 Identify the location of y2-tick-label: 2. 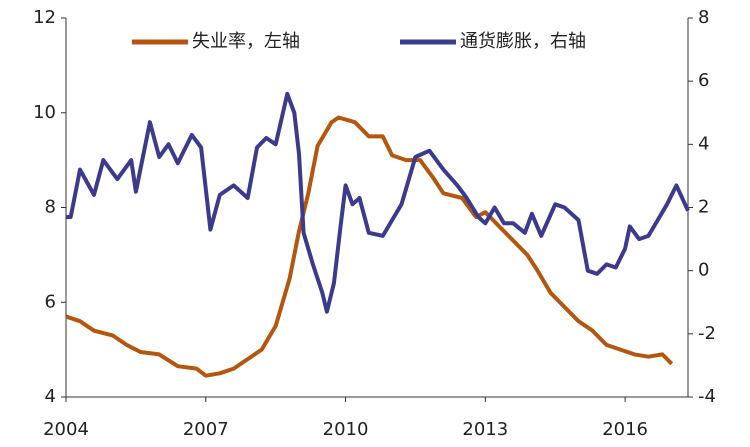
(703, 207).